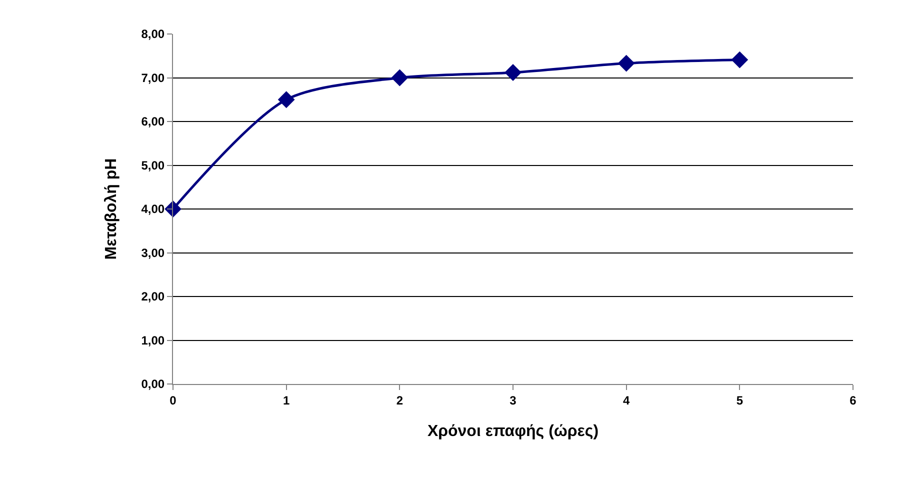 The image size is (915, 483). Describe the element at coordinates (111, 209) in the screenshot. I see `y-axis-title: Μεταβολή pH` at that location.